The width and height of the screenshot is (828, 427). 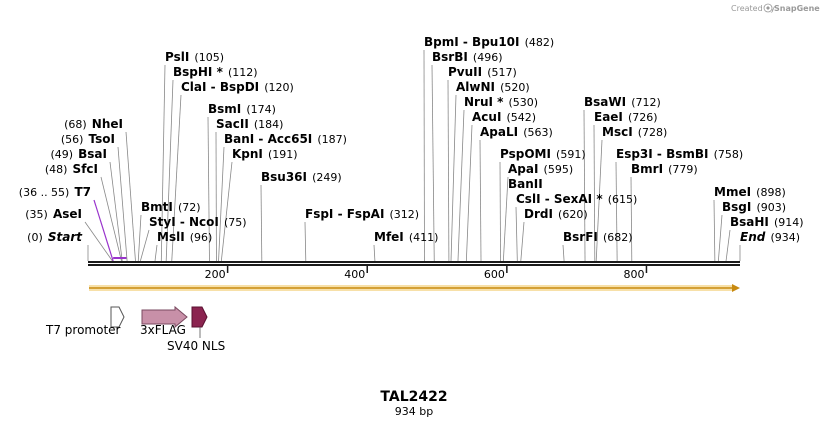 What do you see at coordinates (467, 55) in the screenshot?
I see `site-label-bsrbi: BsrBI (496)` at bounding box center [467, 55].